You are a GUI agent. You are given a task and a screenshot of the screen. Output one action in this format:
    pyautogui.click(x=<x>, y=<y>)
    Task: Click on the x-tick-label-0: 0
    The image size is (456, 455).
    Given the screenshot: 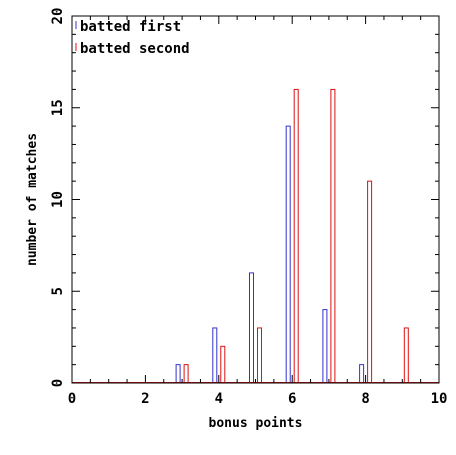 What is the action you would take?
    pyautogui.click(x=72, y=399)
    